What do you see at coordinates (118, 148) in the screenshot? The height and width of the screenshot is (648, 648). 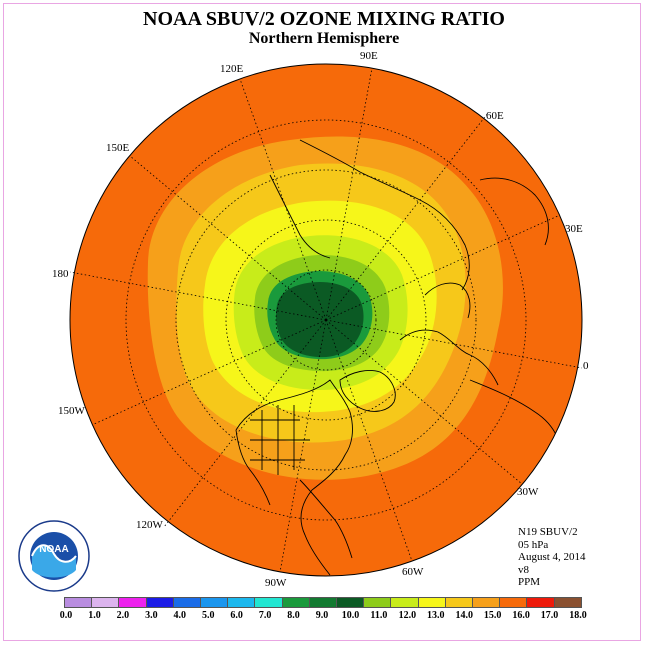 I see `lon-label-150e: 150E` at bounding box center [118, 148].